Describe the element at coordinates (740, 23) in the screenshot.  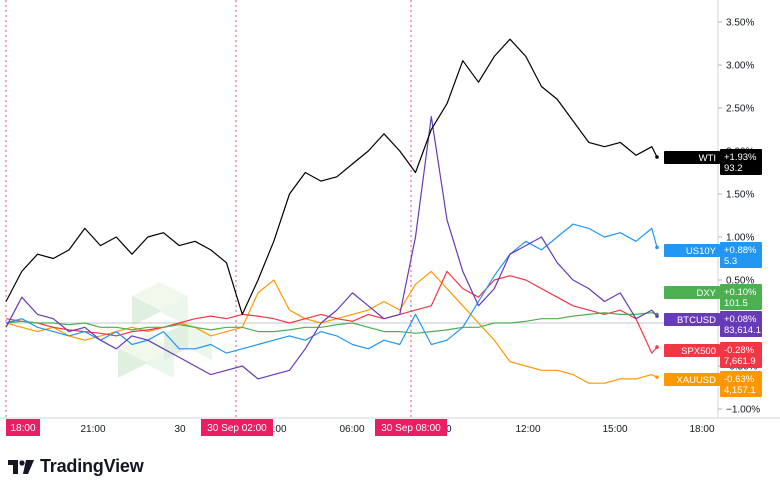
I see `y-tick-label: 3.50%` at that location.